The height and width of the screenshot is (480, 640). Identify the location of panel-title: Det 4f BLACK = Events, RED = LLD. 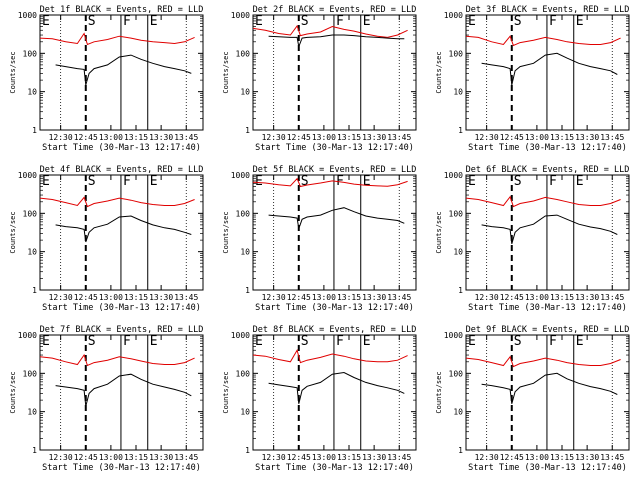
(122, 170).